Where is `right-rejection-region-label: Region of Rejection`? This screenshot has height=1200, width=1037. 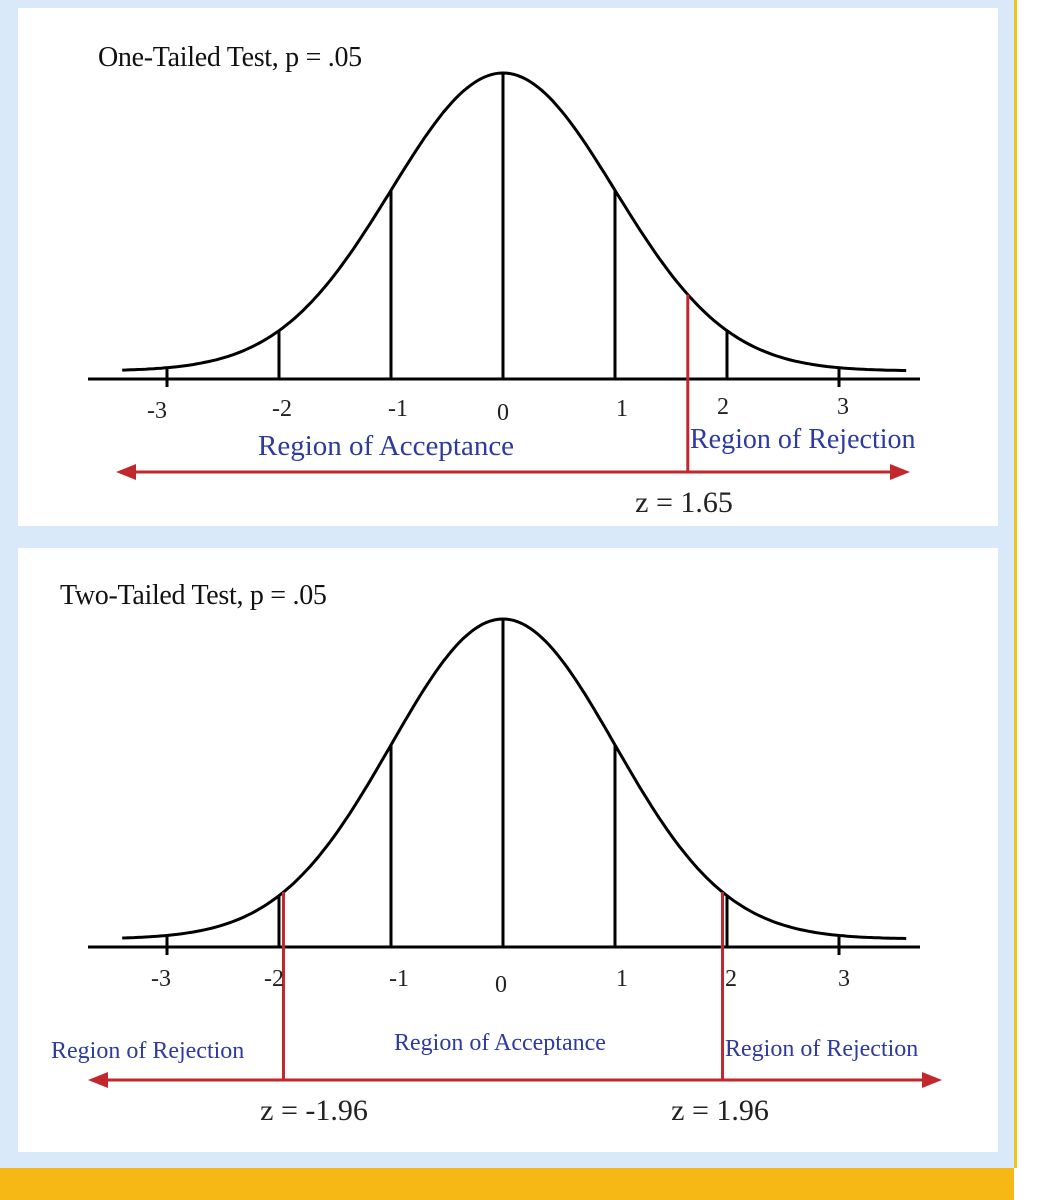
right-rejection-region-label: Region of Rejection is located at coordinates (822, 1049).